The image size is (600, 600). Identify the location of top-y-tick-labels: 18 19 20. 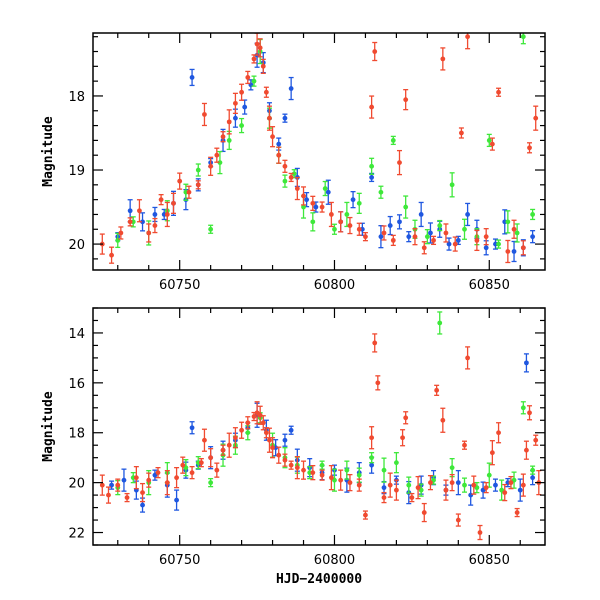
(76, 171).